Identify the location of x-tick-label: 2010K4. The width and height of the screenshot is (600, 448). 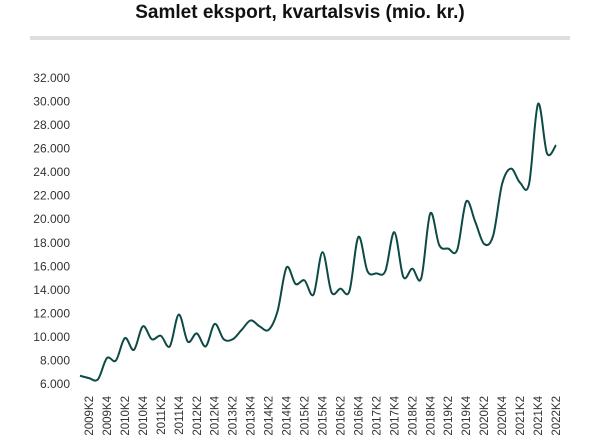
(144, 415).